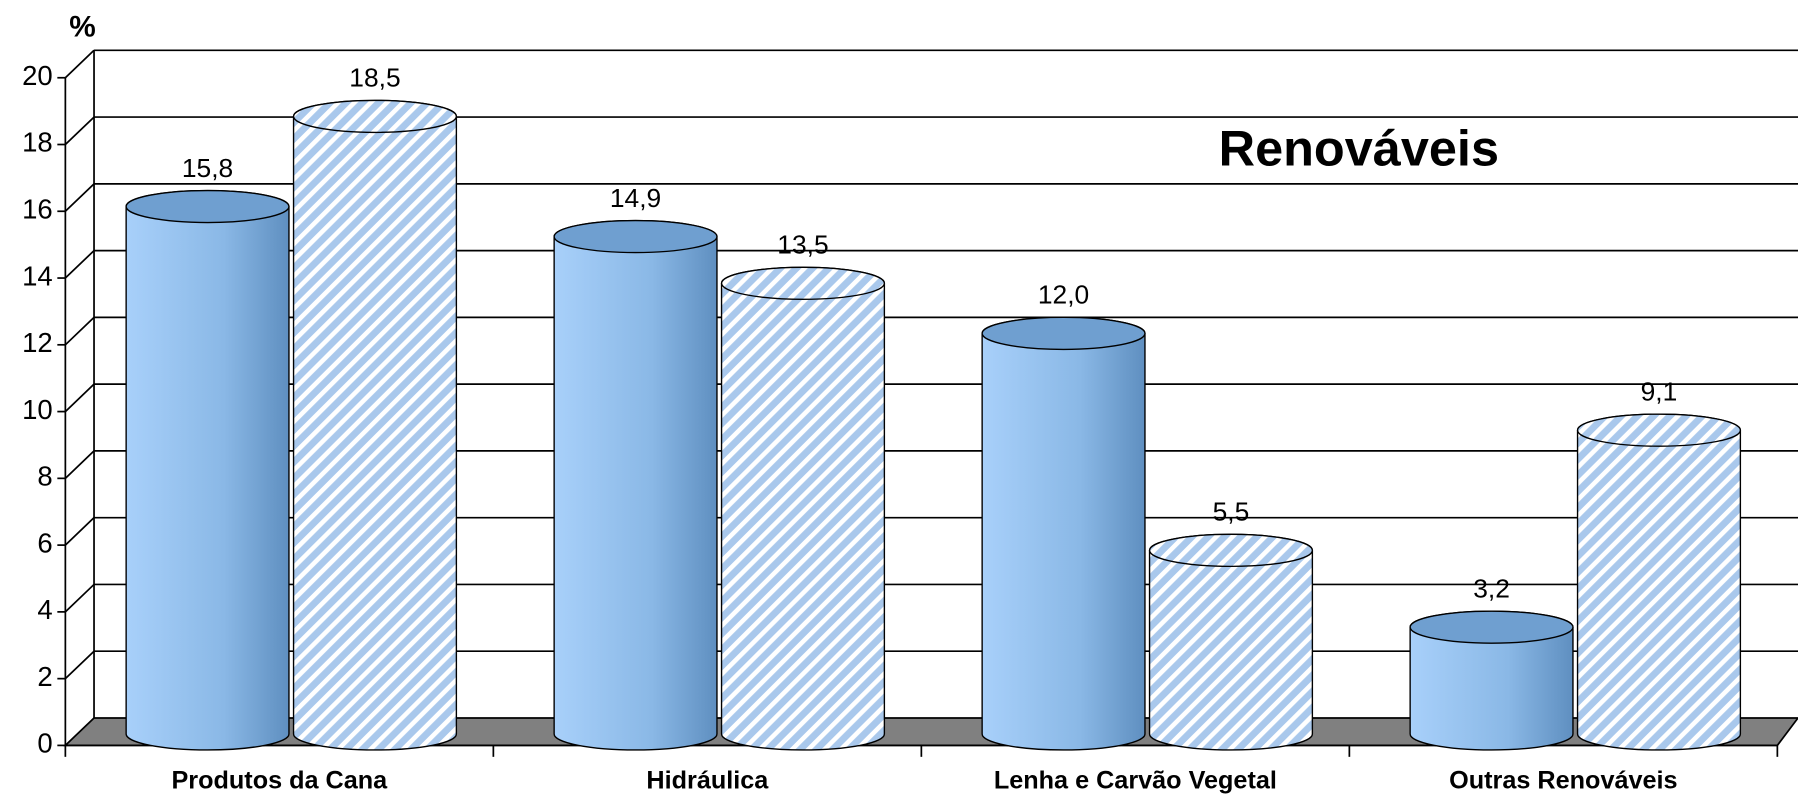  What do you see at coordinates (1563, 781) in the screenshot?
I see `x-tick-label: Outras Renováveis` at bounding box center [1563, 781].